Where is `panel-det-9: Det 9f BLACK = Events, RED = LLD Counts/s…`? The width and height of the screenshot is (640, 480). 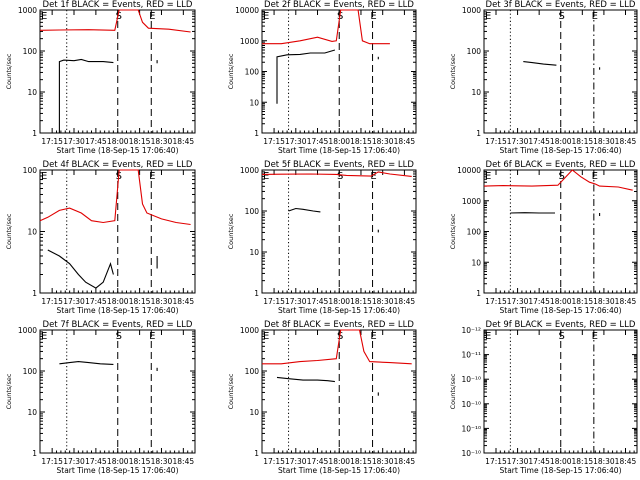 panel-det-9: Det 9f BLACK = Events, RED = LLD Counts/s… is located at coordinates (543, 397).